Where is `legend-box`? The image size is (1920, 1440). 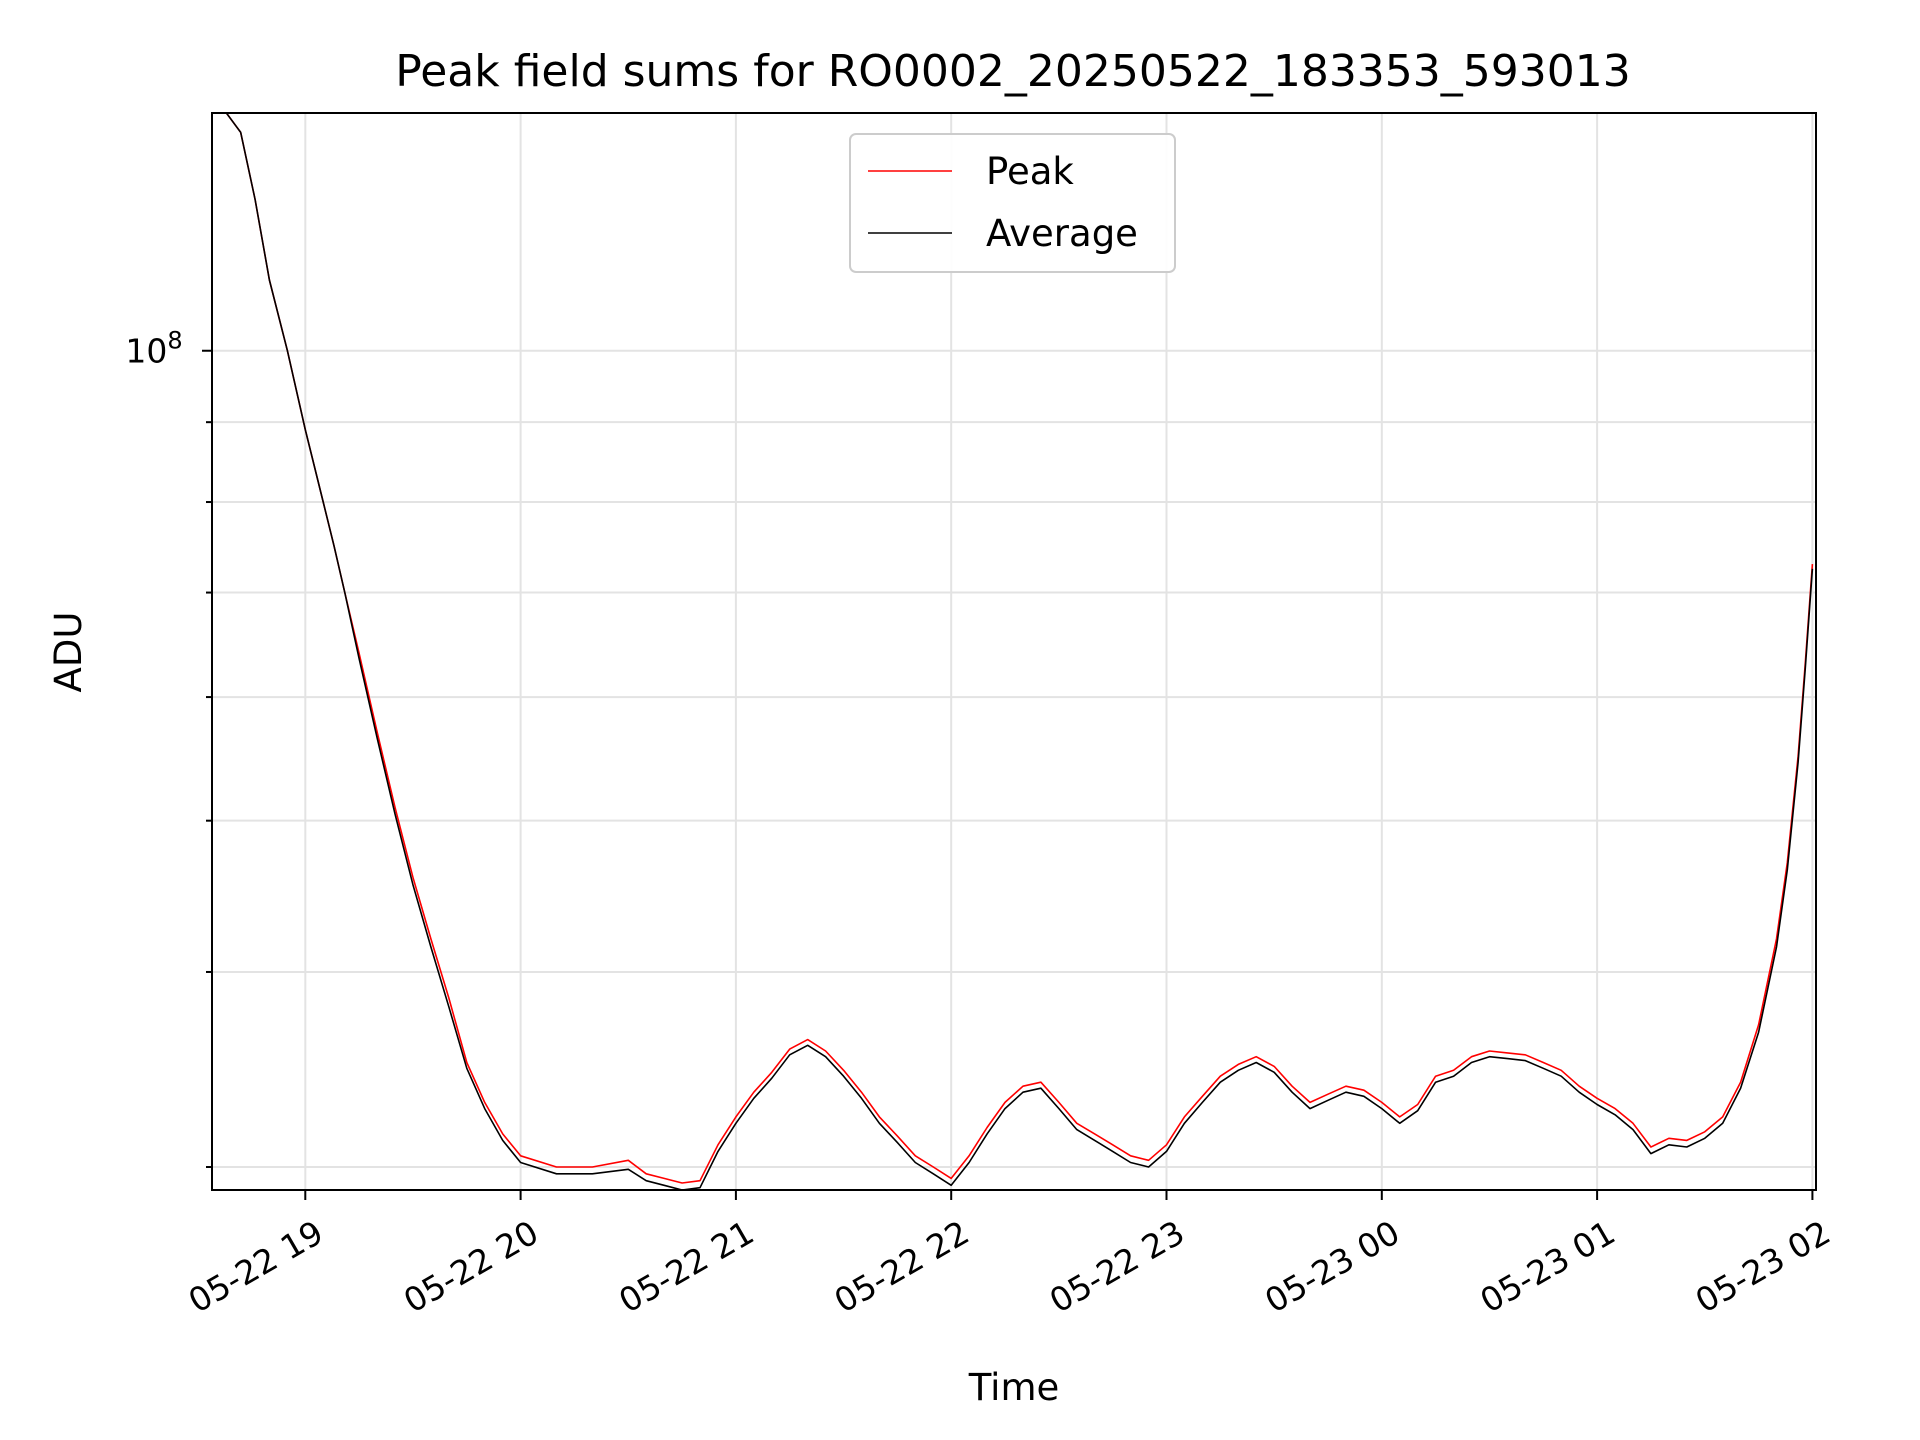 legend-box is located at coordinates (1012, 203).